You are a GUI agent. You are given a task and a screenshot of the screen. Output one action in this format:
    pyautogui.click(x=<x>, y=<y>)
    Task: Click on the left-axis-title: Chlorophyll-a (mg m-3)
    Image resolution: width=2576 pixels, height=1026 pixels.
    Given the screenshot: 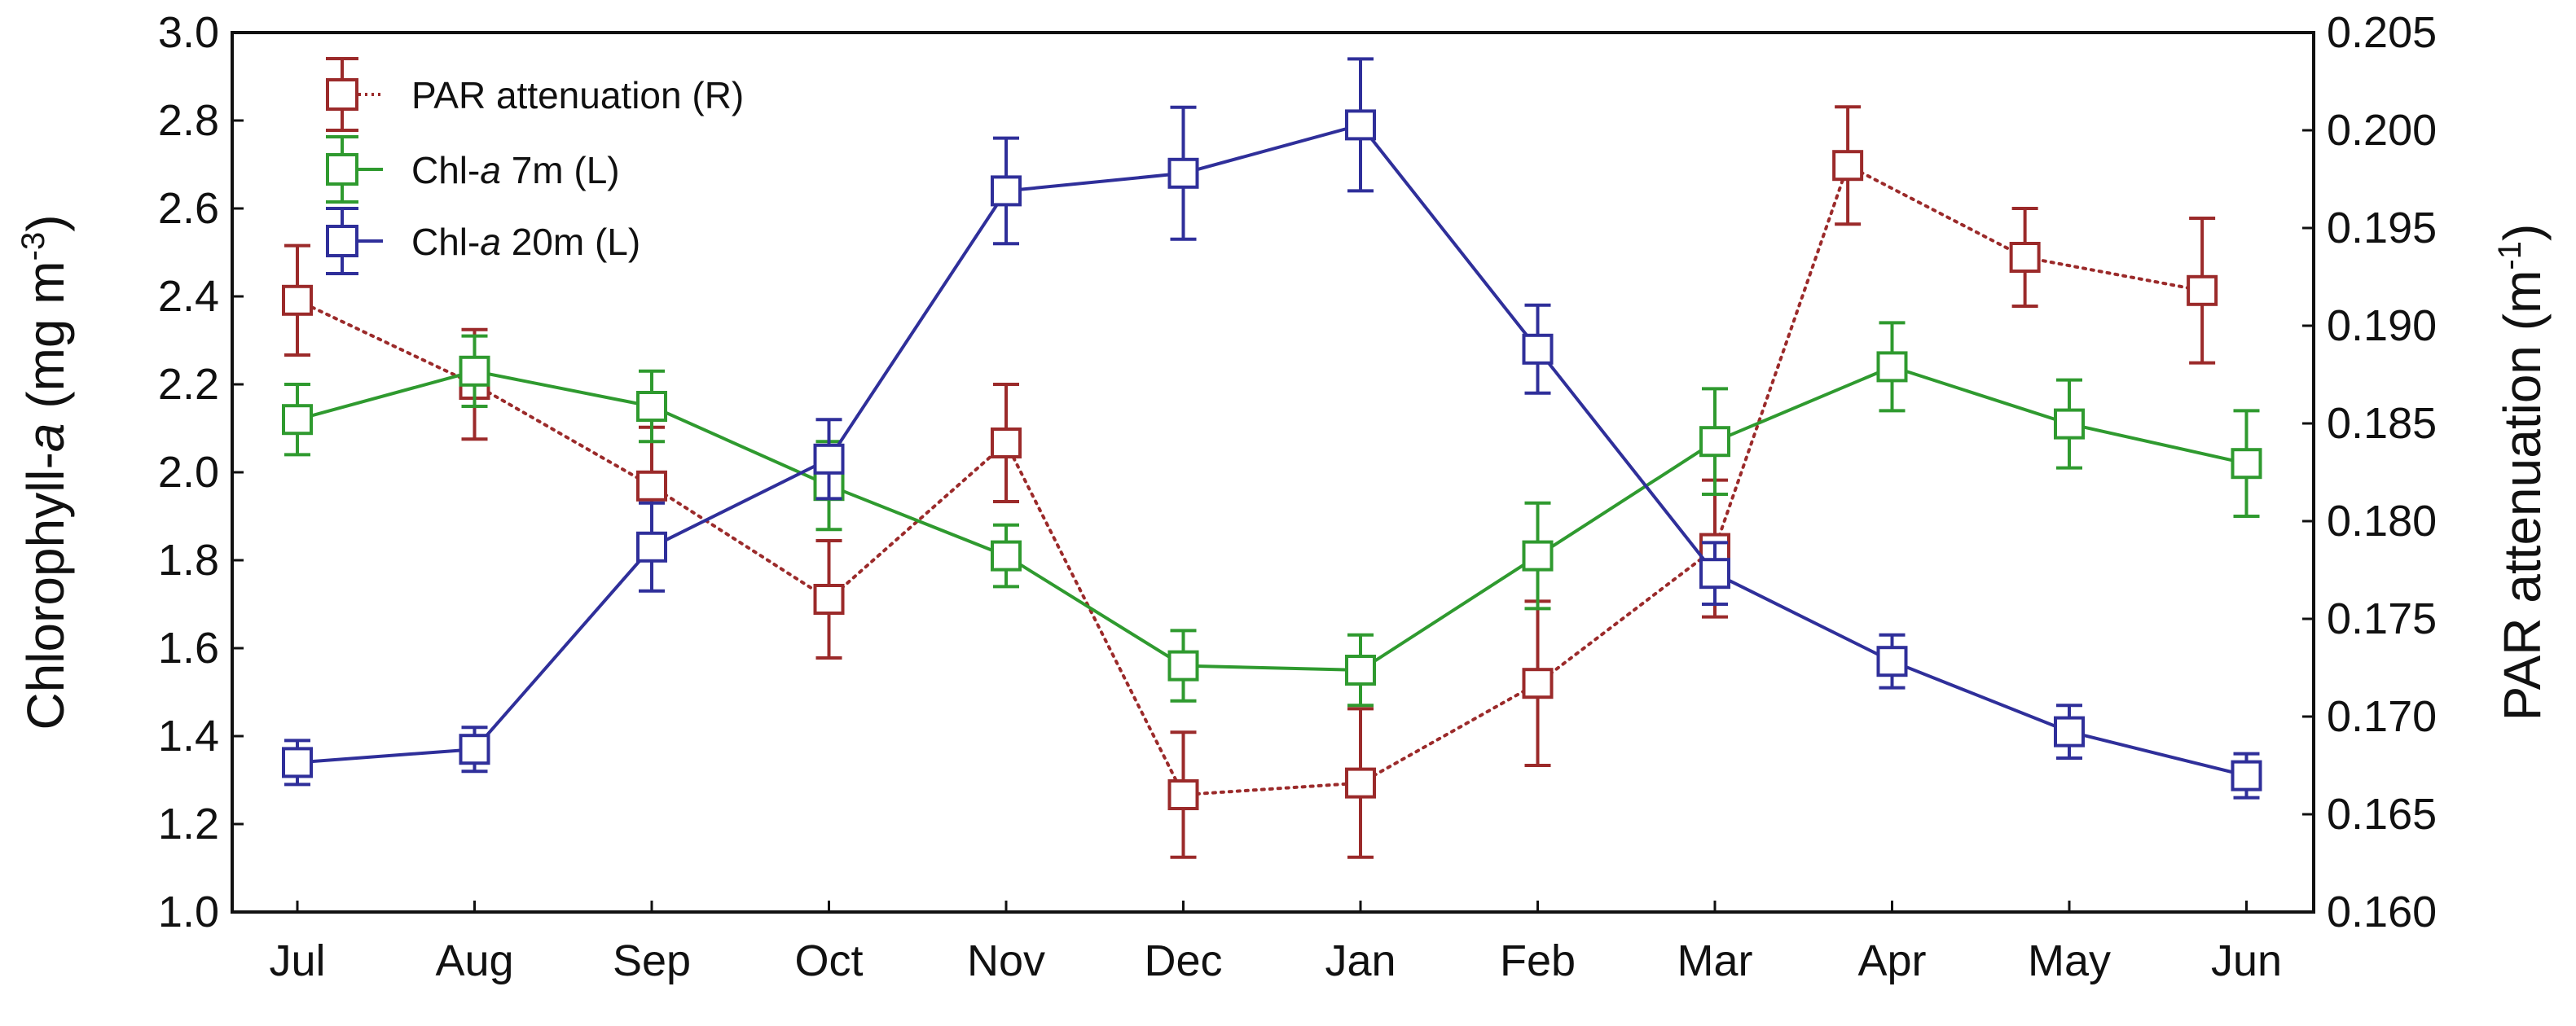 What is the action you would take?
    pyautogui.click(x=45, y=472)
    